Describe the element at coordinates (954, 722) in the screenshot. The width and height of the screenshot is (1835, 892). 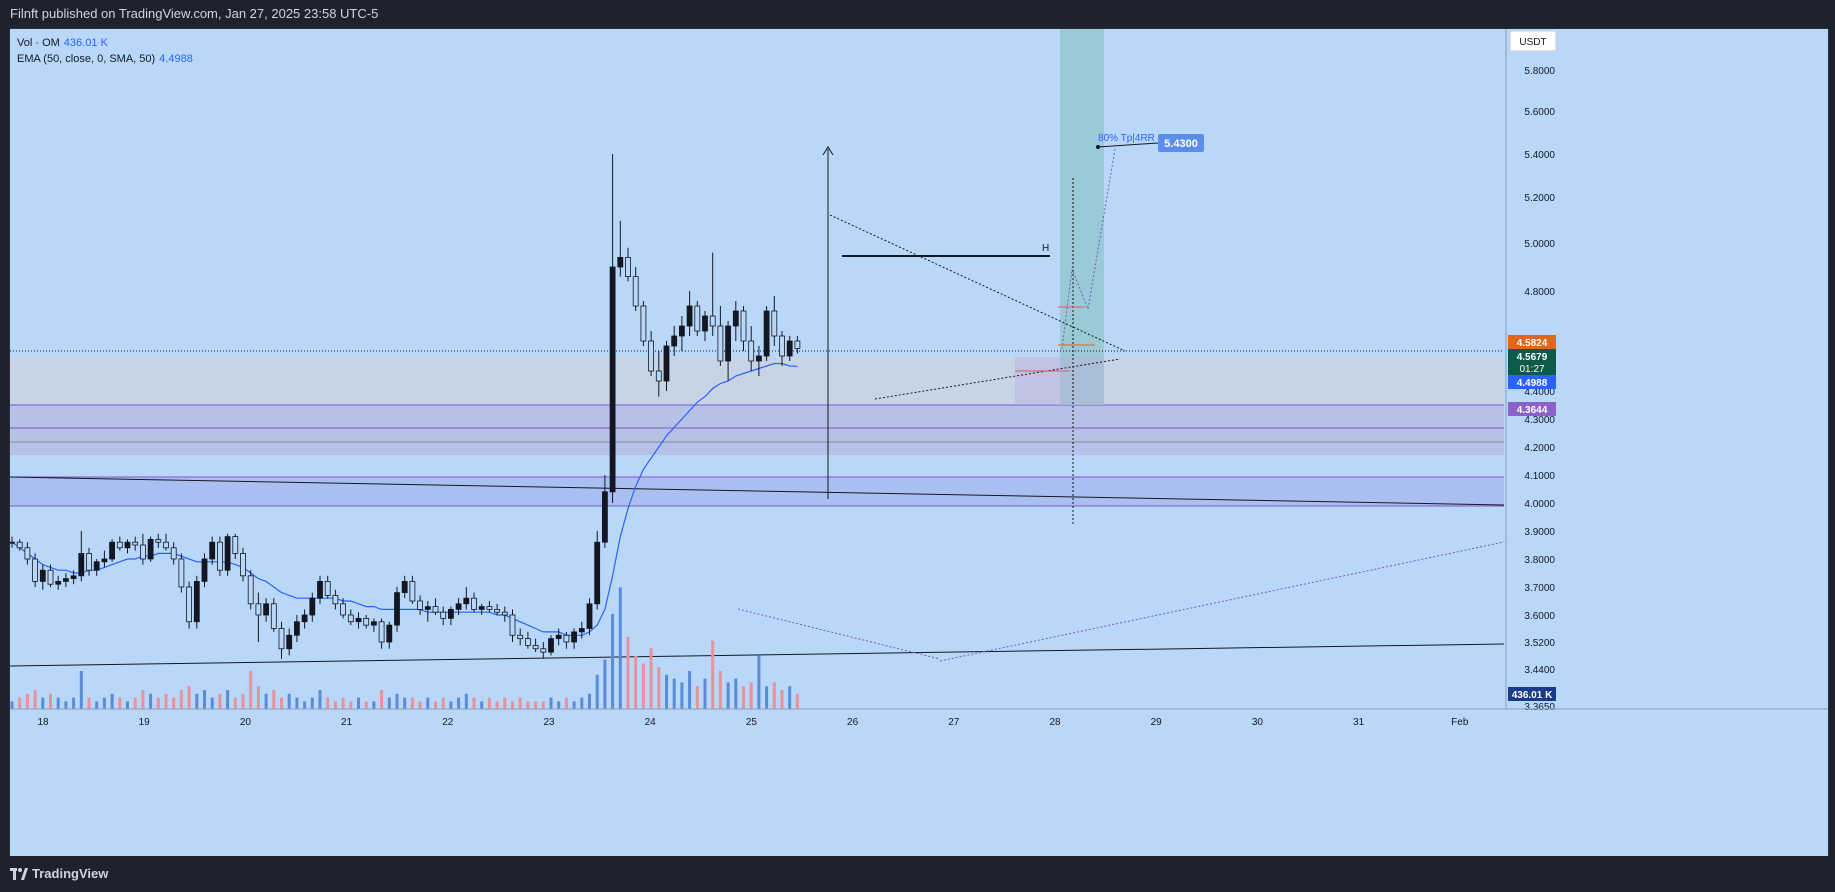
I see `time-tick-label: 27` at that location.